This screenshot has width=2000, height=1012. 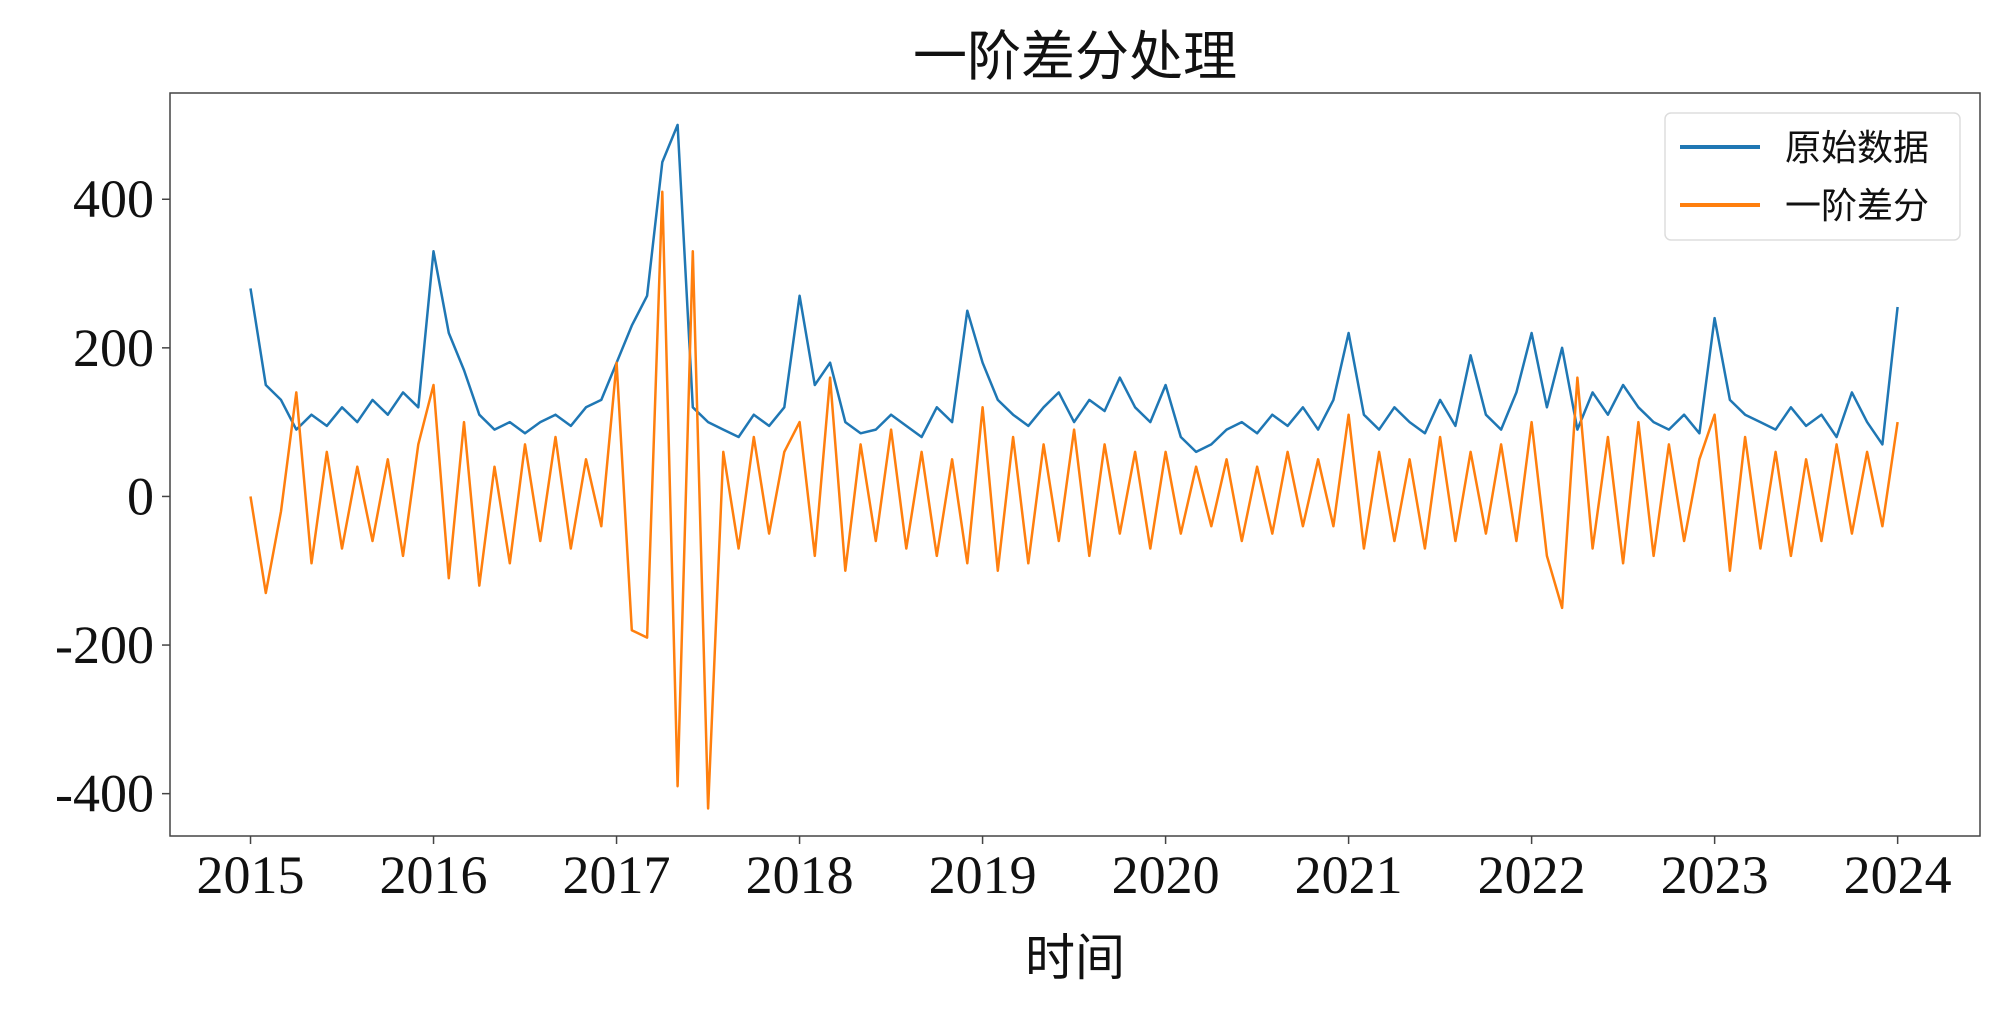 What do you see at coordinates (251, 875) in the screenshot?
I see `x-tick-label: 2015` at bounding box center [251, 875].